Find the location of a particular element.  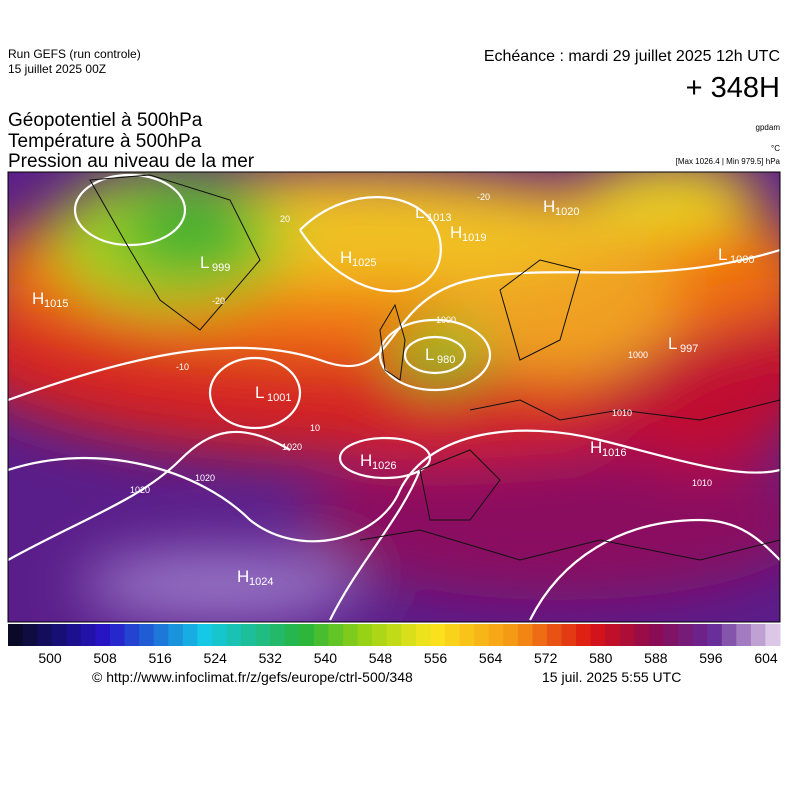

title: Géopotentiel à 500hPa is located at coordinates (105, 120).